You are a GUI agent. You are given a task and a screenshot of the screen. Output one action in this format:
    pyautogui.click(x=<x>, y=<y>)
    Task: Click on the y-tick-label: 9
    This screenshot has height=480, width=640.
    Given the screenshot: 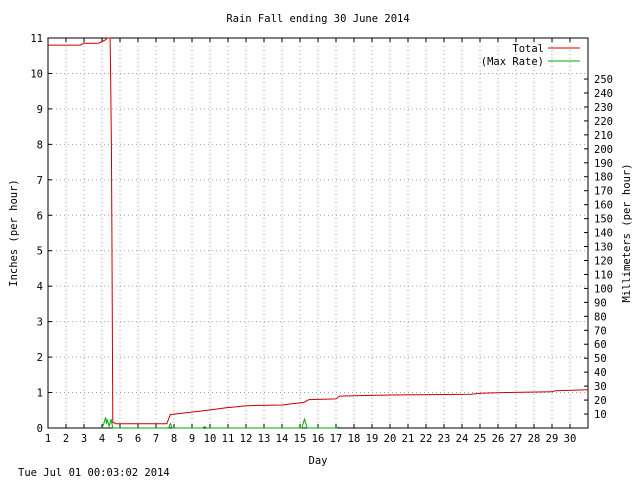 What is the action you would take?
    pyautogui.click(x=40, y=110)
    